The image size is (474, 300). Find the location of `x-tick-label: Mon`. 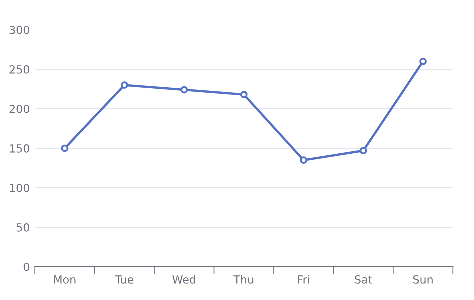

x-tick-label: Mon is located at coordinates (65, 280).